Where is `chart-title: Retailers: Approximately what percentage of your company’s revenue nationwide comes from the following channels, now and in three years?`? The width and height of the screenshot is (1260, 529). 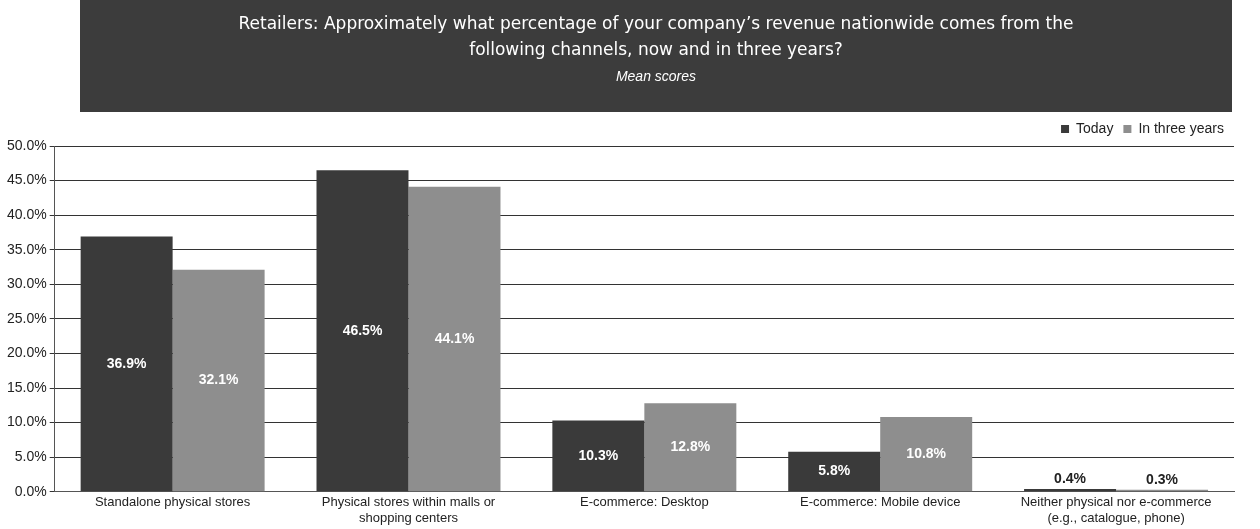 chart-title: Retailers: Approximately what percentage of your company’s revenue nationwide comes from the following channels, now and in three years? is located at coordinates (656, 36).